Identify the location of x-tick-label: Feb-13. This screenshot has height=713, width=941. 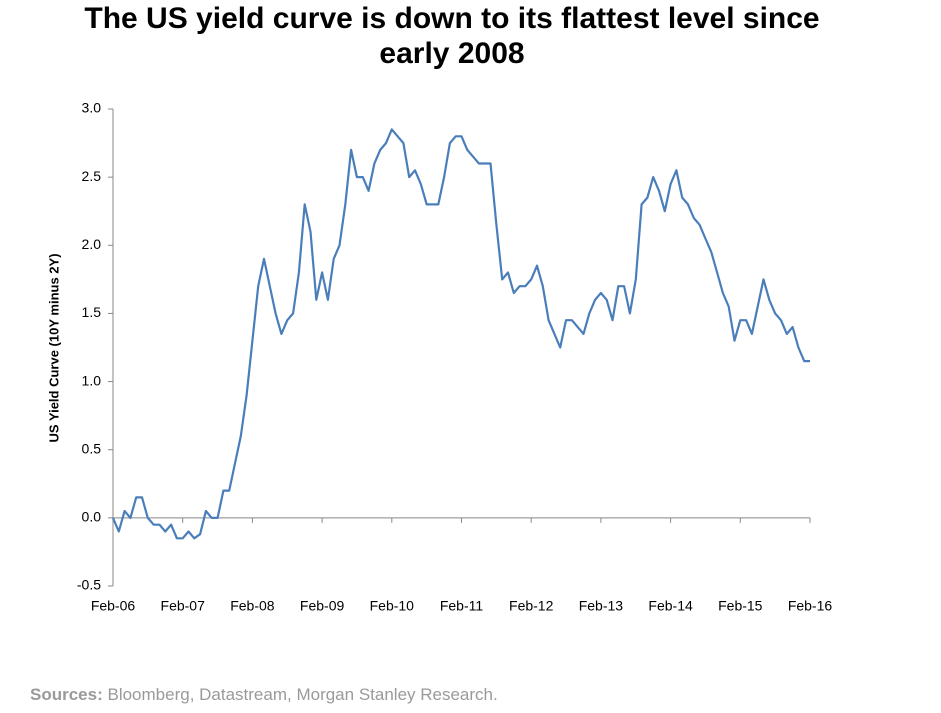
(601, 606).